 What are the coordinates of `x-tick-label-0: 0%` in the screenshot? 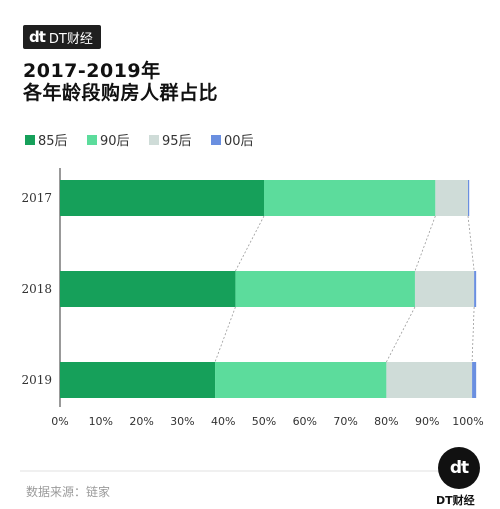 It's located at (59, 421).